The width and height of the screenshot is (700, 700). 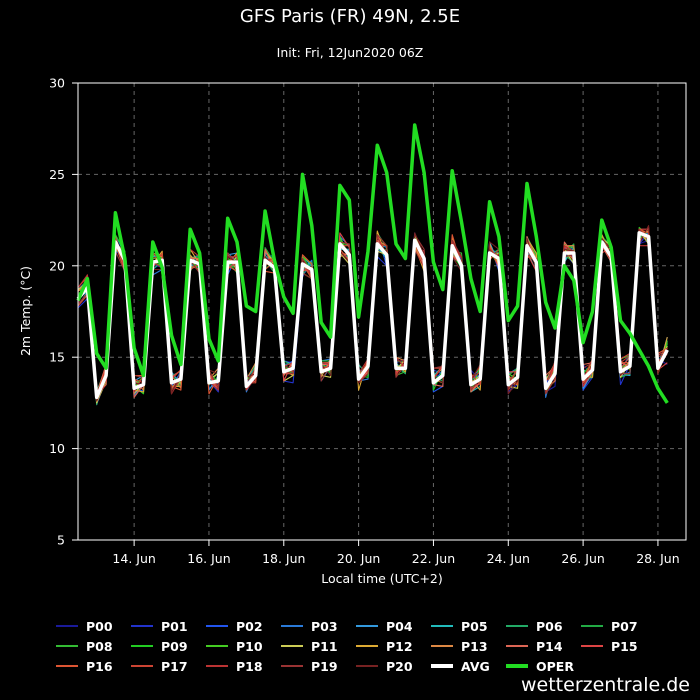 I want to click on legend-label: P02, so click(x=249, y=626).